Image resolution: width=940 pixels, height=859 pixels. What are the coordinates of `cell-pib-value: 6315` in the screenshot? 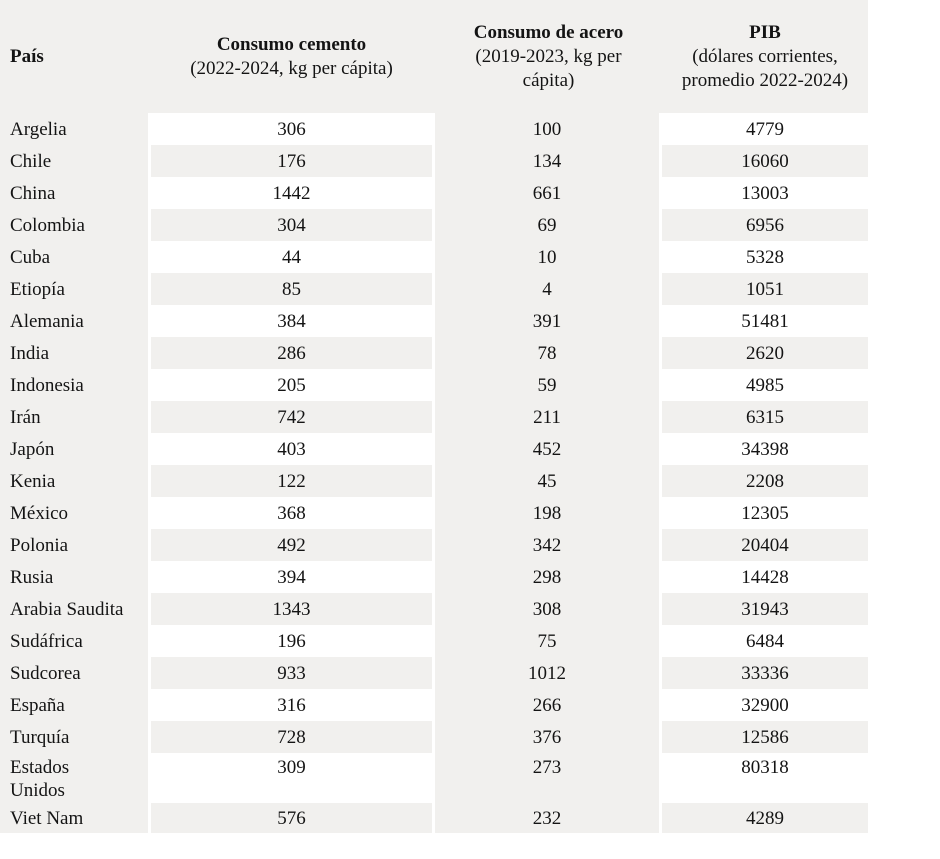 It's located at (765, 417).